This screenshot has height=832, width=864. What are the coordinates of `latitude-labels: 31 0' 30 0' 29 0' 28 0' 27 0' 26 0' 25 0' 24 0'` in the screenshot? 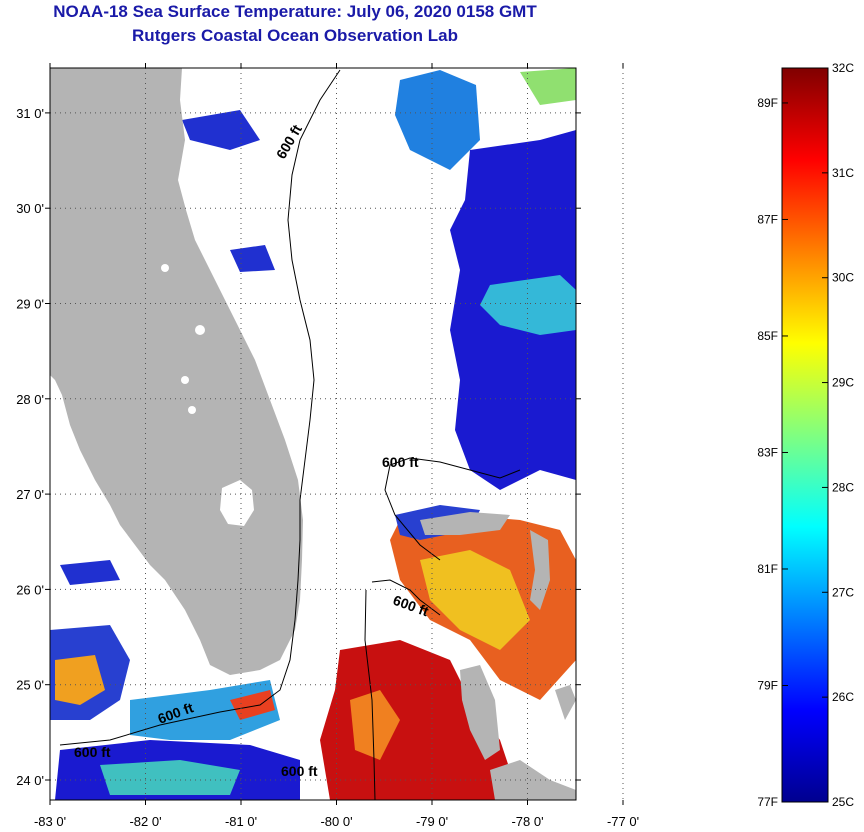 It's located at (30, 447).